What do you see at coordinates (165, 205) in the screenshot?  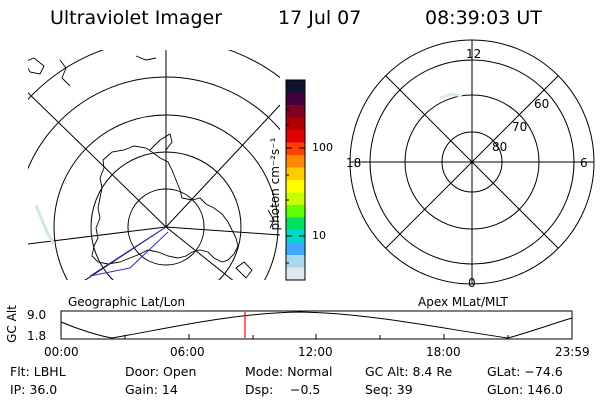 I see `antarctica-coastline` at bounding box center [165, 205].